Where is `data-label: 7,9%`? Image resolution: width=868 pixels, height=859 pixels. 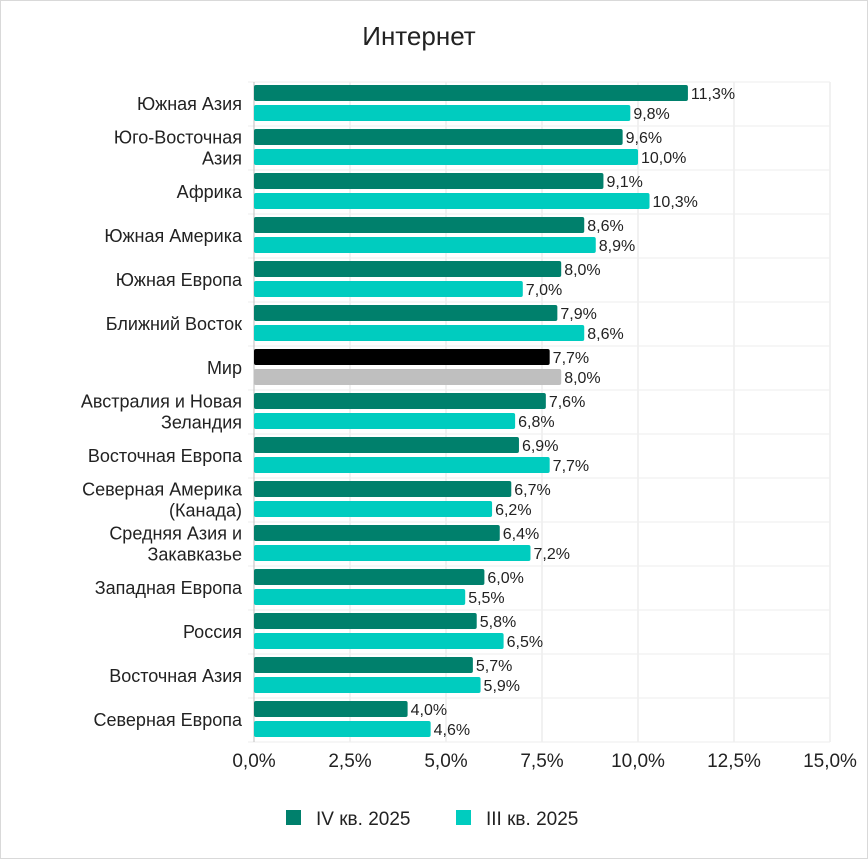 data-label: 7,9% is located at coordinates (578, 314).